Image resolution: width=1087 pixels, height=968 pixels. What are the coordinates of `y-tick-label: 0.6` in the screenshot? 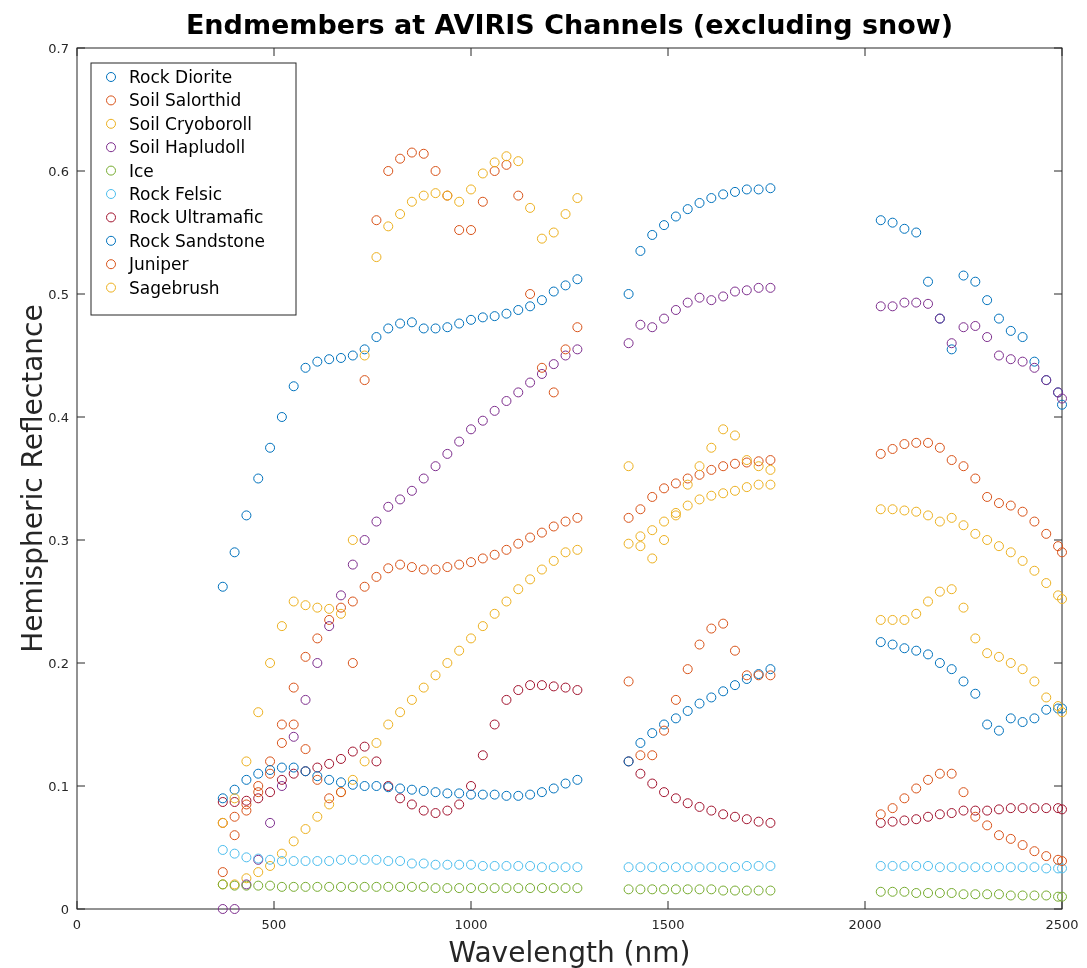 It's located at (58, 171).